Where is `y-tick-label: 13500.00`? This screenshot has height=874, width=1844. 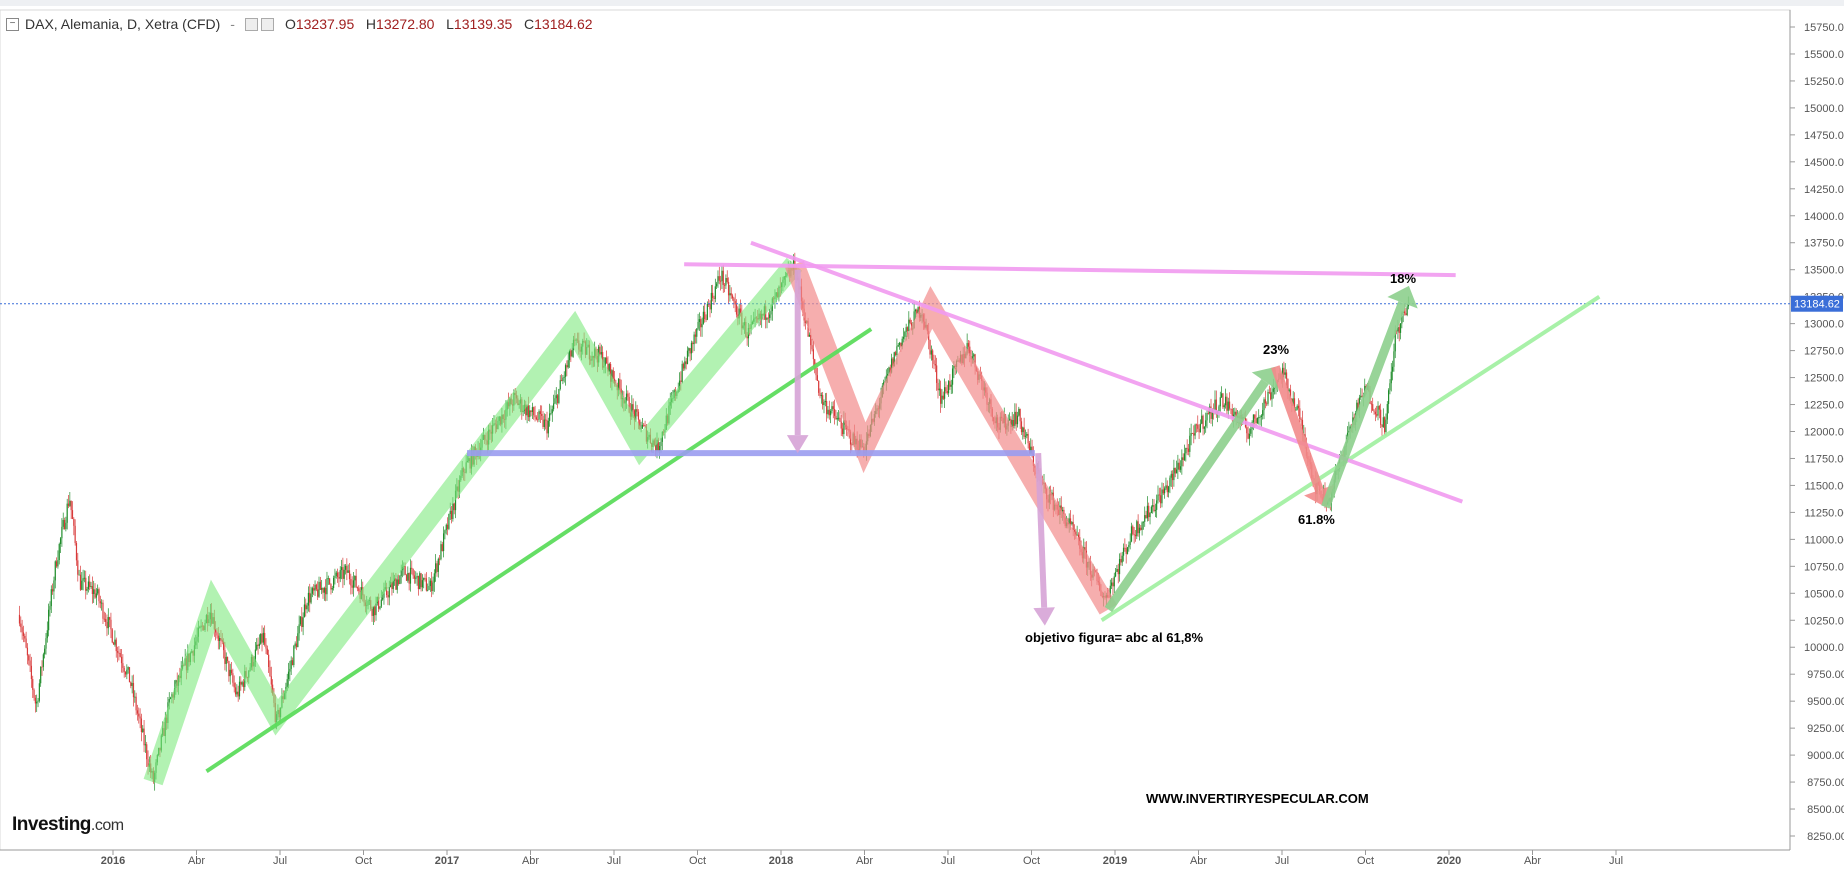
y-tick-label: 13500.00 is located at coordinates (1824, 271).